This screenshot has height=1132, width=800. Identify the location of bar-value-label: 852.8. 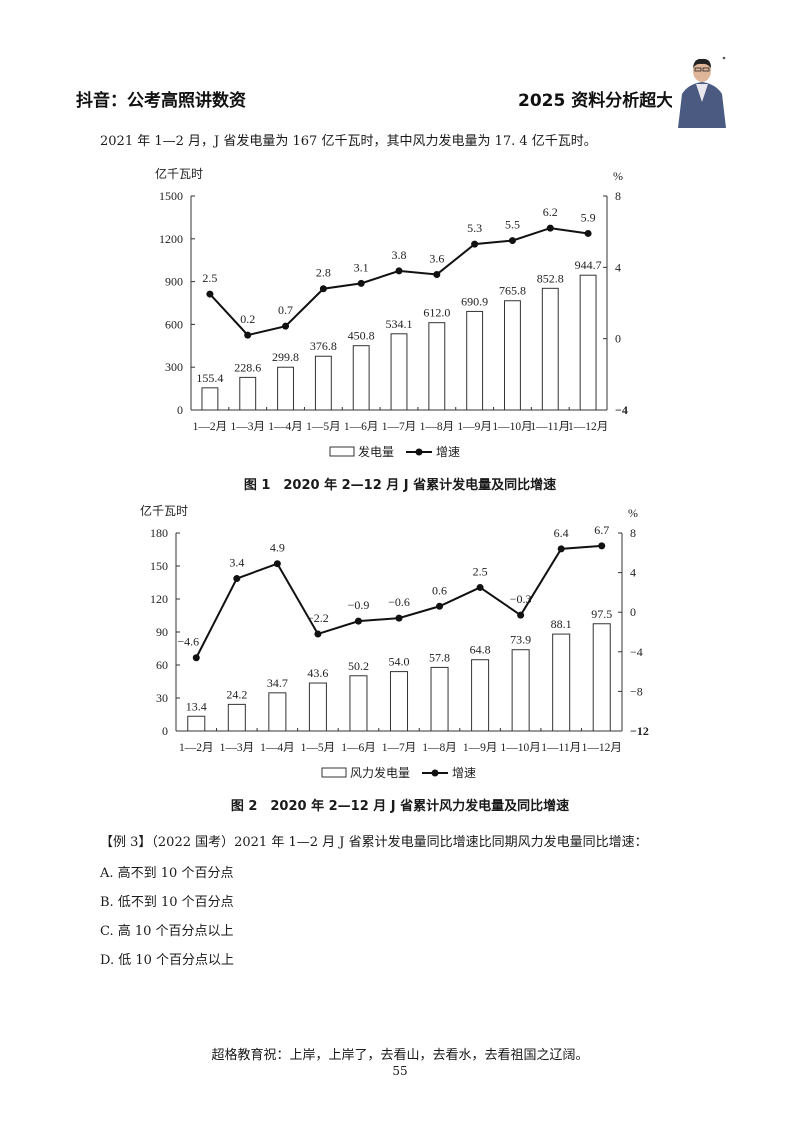
(550, 278).